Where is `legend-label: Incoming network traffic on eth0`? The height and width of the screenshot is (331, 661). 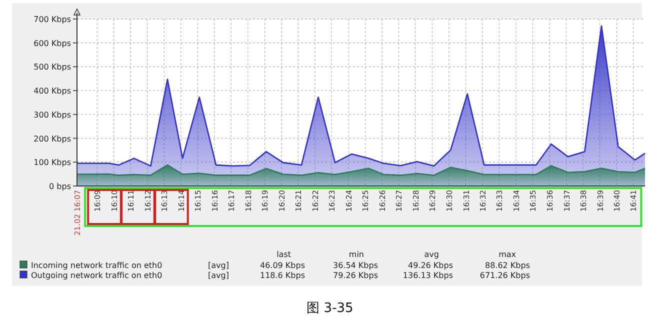
legend-label: Incoming network traffic on eth0 is located at coordinates (96, 265).